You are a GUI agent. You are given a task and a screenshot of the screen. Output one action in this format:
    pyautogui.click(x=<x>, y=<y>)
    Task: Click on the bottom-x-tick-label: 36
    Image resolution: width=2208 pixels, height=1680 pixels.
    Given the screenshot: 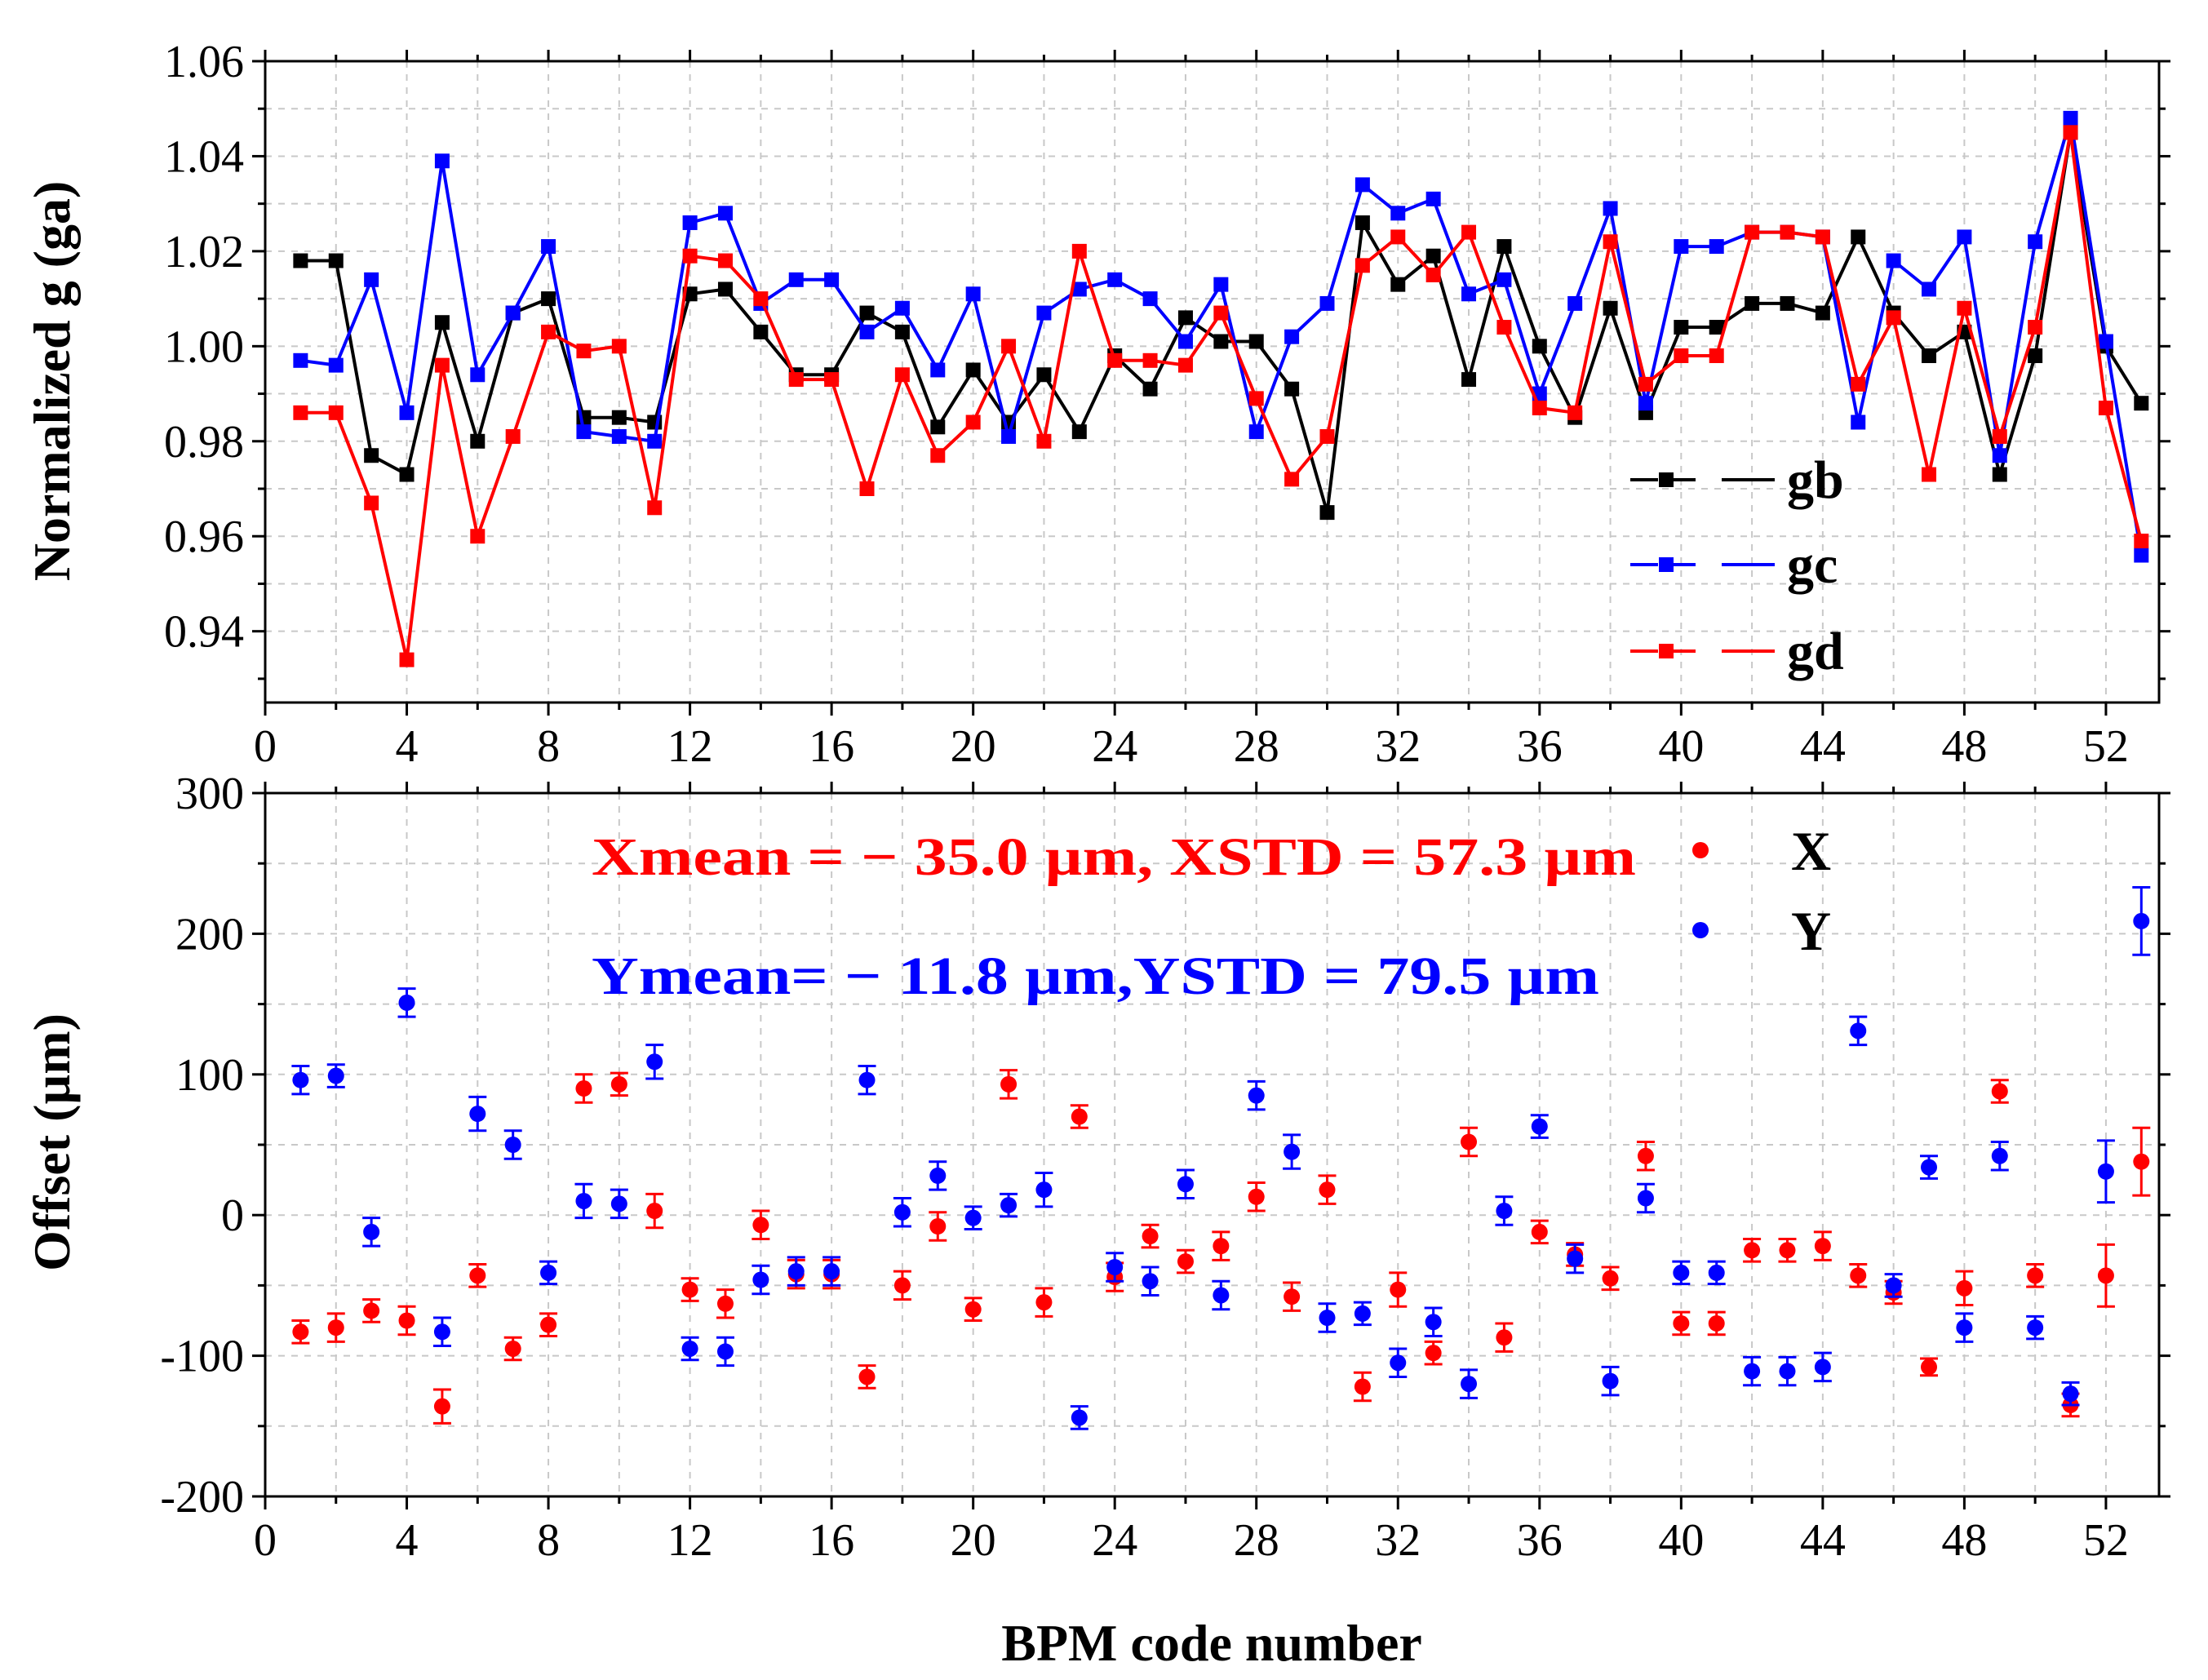 What is the action you would take?
    pyautogui.click(x=1540, y=1540)
    